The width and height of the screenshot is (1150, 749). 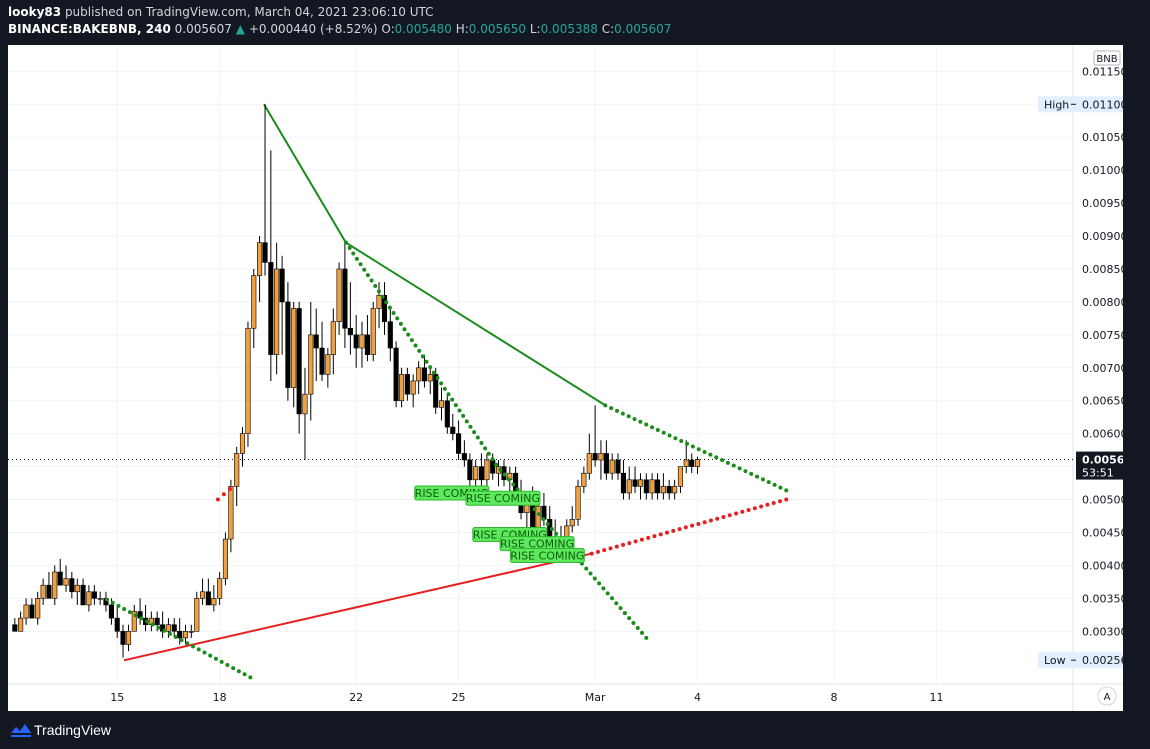 What do you see at coordinates (643, 29) in the screenshot?
I see `close-value: 0.005607` at bounding box center [643, 29].